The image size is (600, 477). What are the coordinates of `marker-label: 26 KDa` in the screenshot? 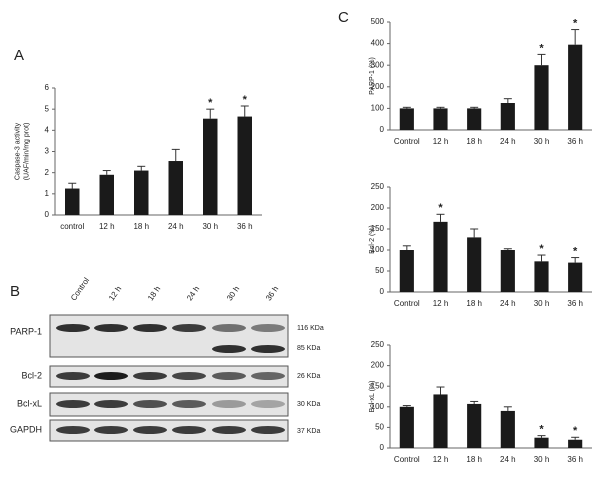 It's located at (308, 376).